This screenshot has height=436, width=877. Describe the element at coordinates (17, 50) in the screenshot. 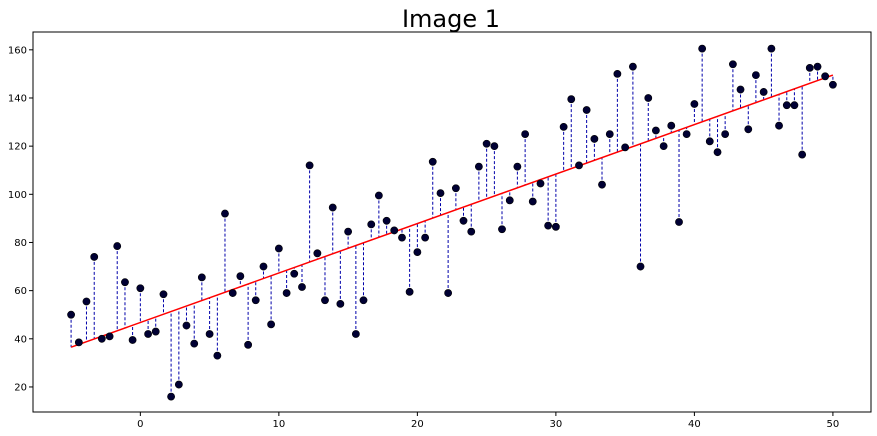

I see `y-tick-label: 160` at that location.